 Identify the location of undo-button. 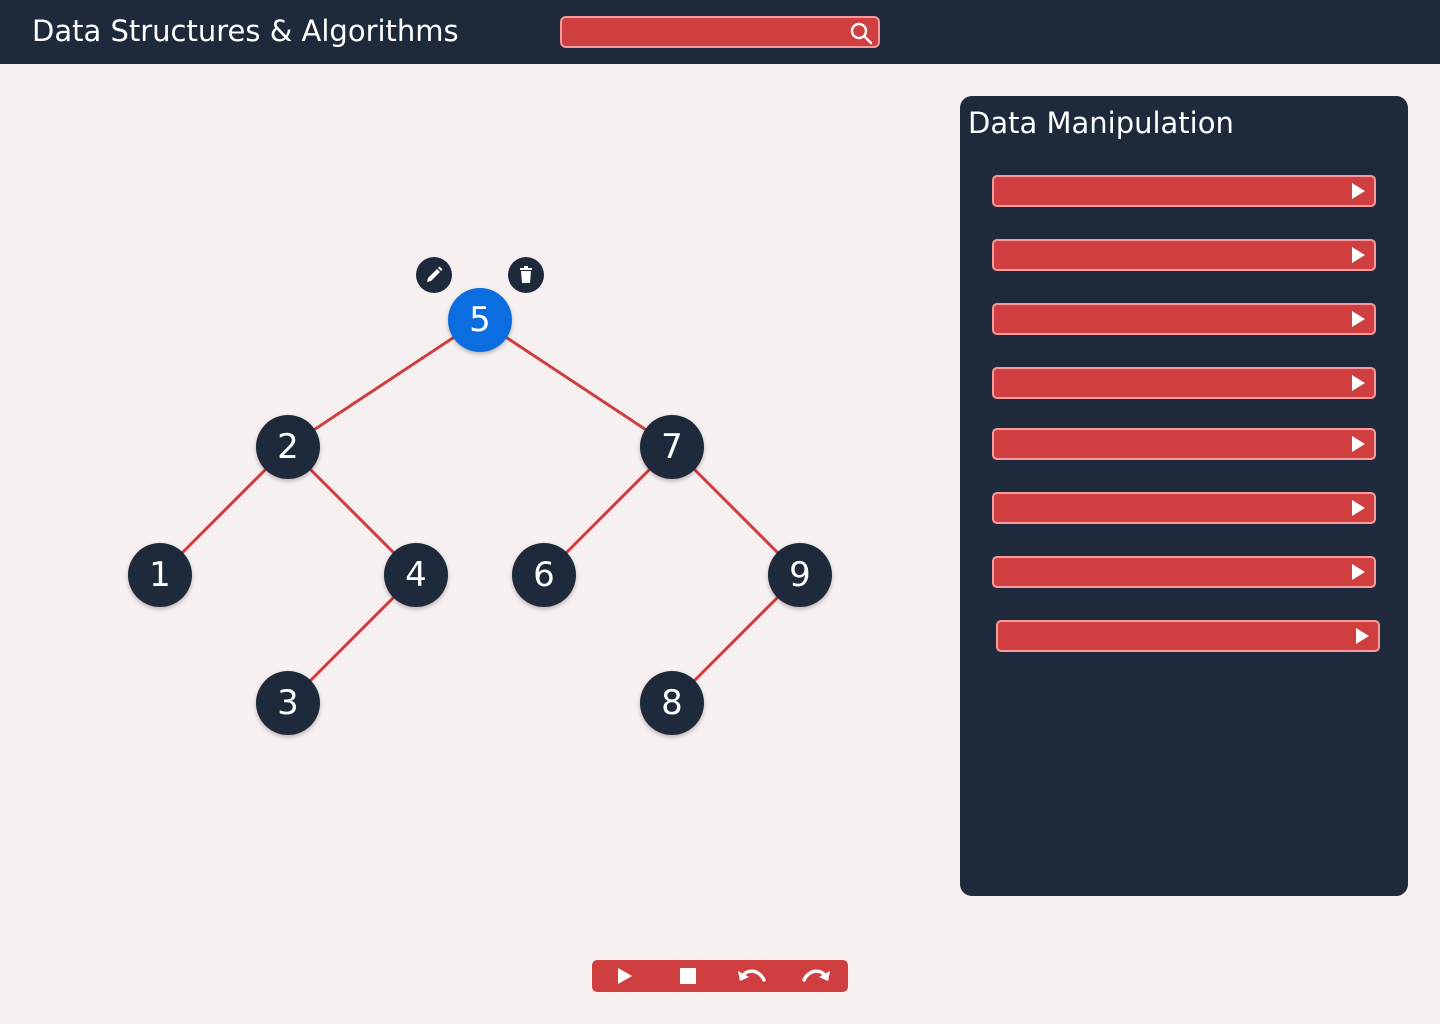
(752, 976).